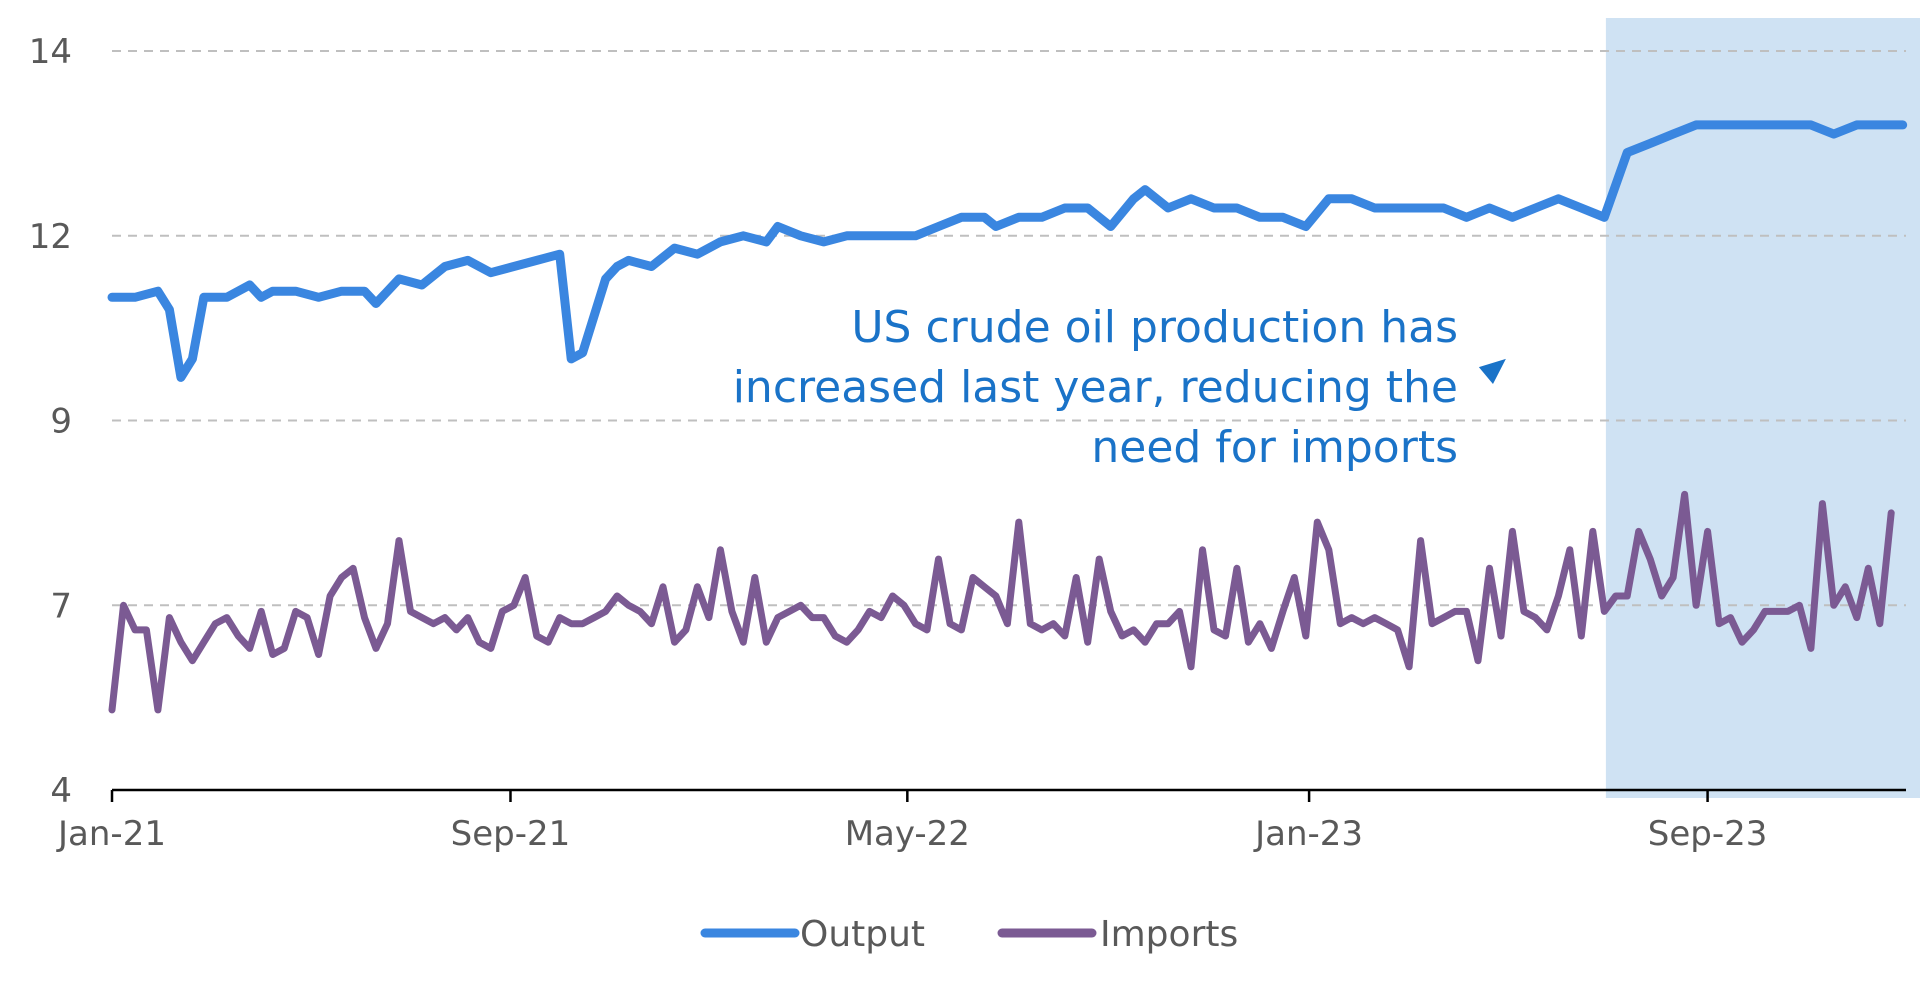 Image resolution: width=1932 pixels, height=991 pixels. What do you see at coordinates (1492, 371) in the screenshot?
I see `annotation-arrow-head` at bounding box center [1492, 371].